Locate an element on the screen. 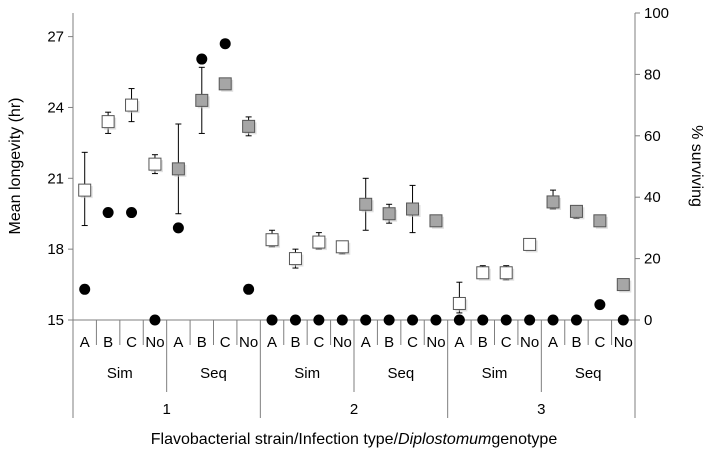 The image size is (709, 452). strain-label: 1 is located at coordinates (166, 409).